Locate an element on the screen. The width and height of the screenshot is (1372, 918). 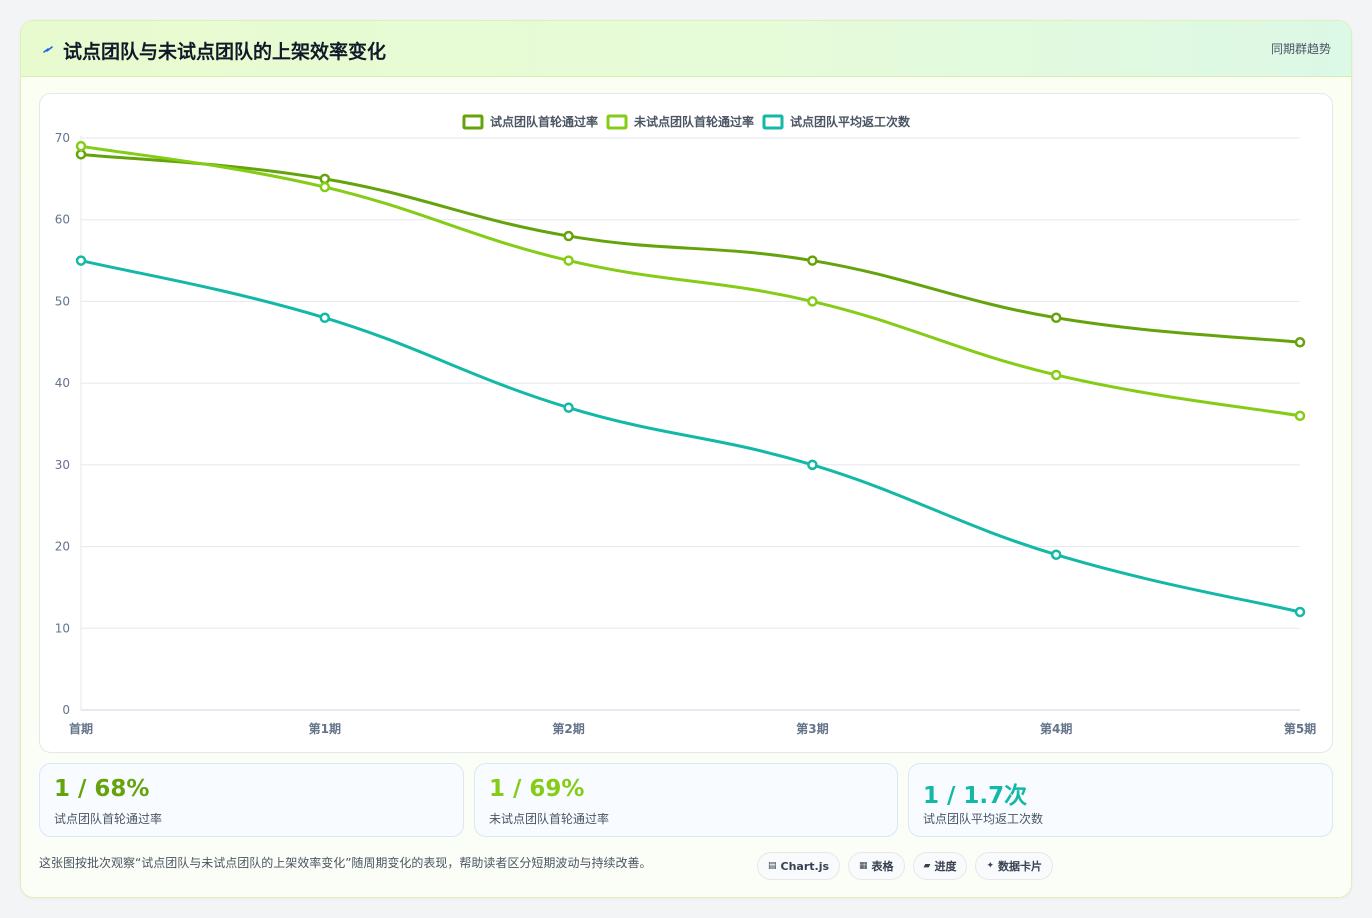
stat-card-nonpilot-pass-rate: 1 / 69% 未试点团队首轮通过率 is located at coordinates (686, 800).